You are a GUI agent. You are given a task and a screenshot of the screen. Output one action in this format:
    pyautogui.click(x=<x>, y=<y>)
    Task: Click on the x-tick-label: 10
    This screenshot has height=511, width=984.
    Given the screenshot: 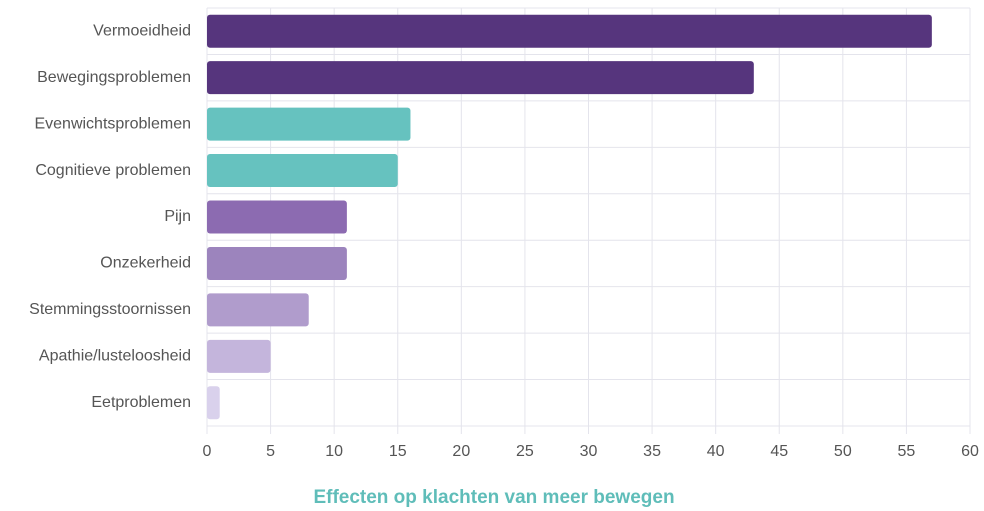 What is the action you would take?
    pyautogui.click(x=334, y=451)
    